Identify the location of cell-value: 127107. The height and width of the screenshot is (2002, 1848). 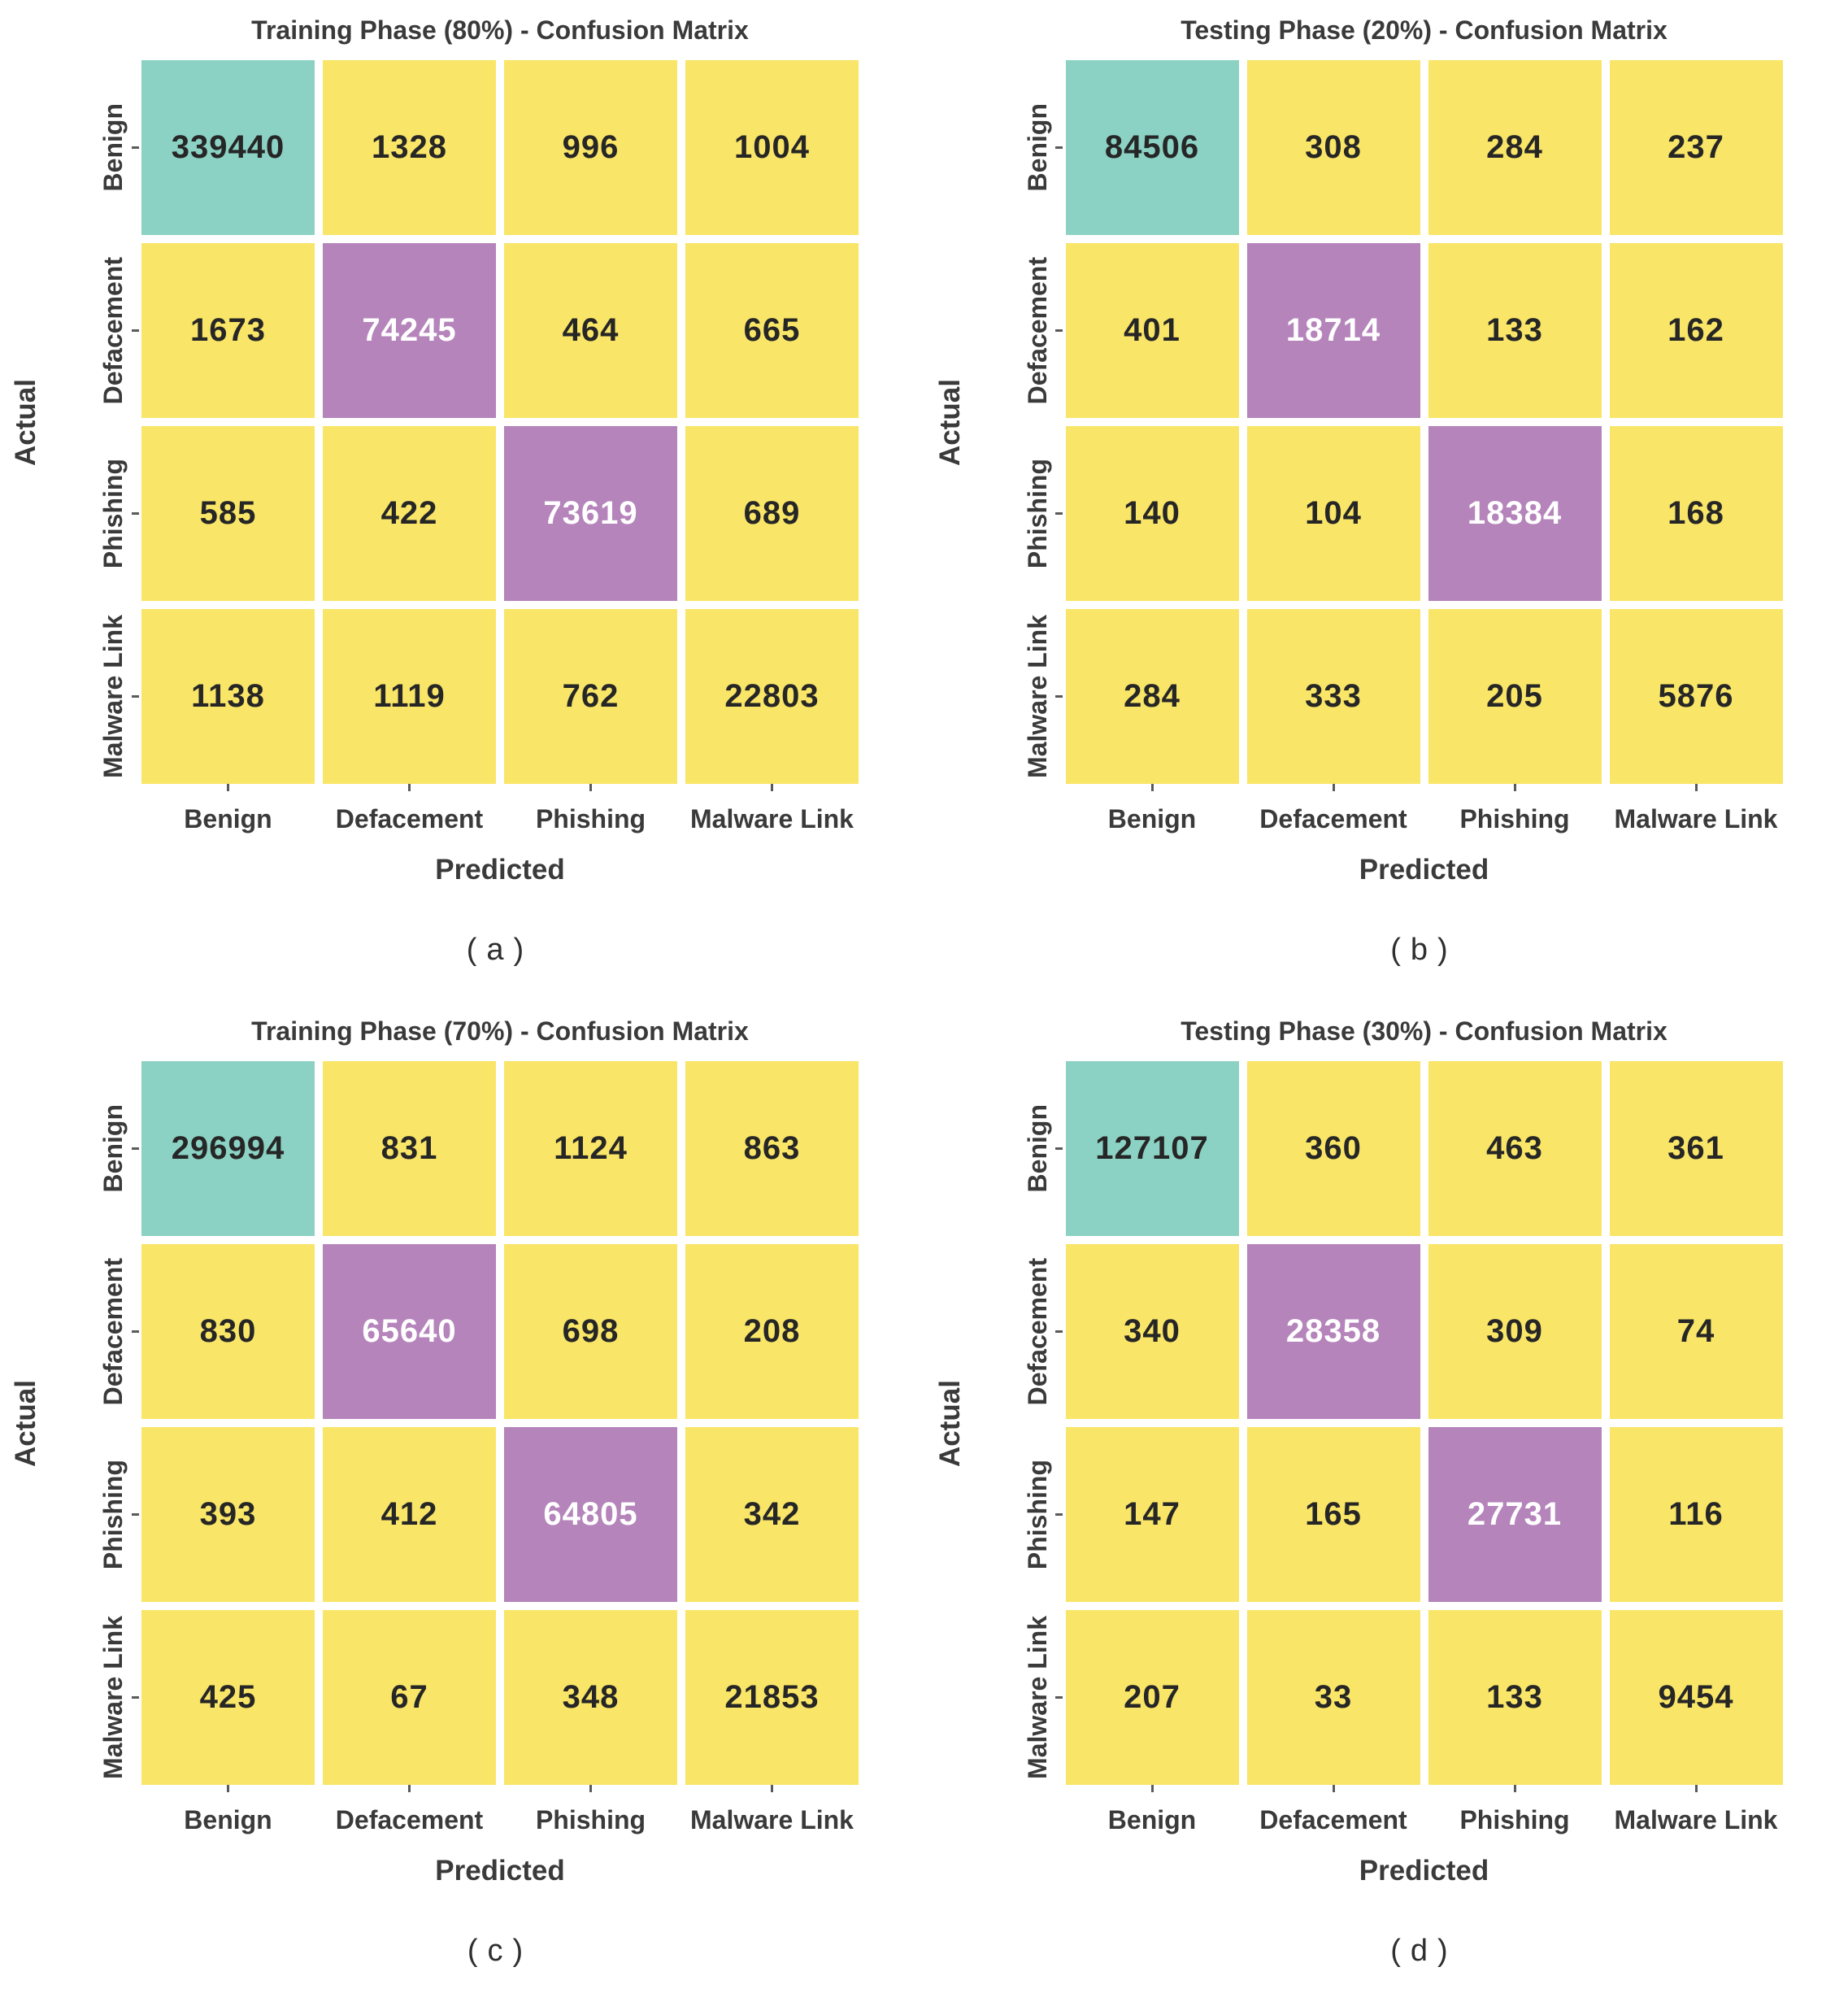
(1152, 1148).